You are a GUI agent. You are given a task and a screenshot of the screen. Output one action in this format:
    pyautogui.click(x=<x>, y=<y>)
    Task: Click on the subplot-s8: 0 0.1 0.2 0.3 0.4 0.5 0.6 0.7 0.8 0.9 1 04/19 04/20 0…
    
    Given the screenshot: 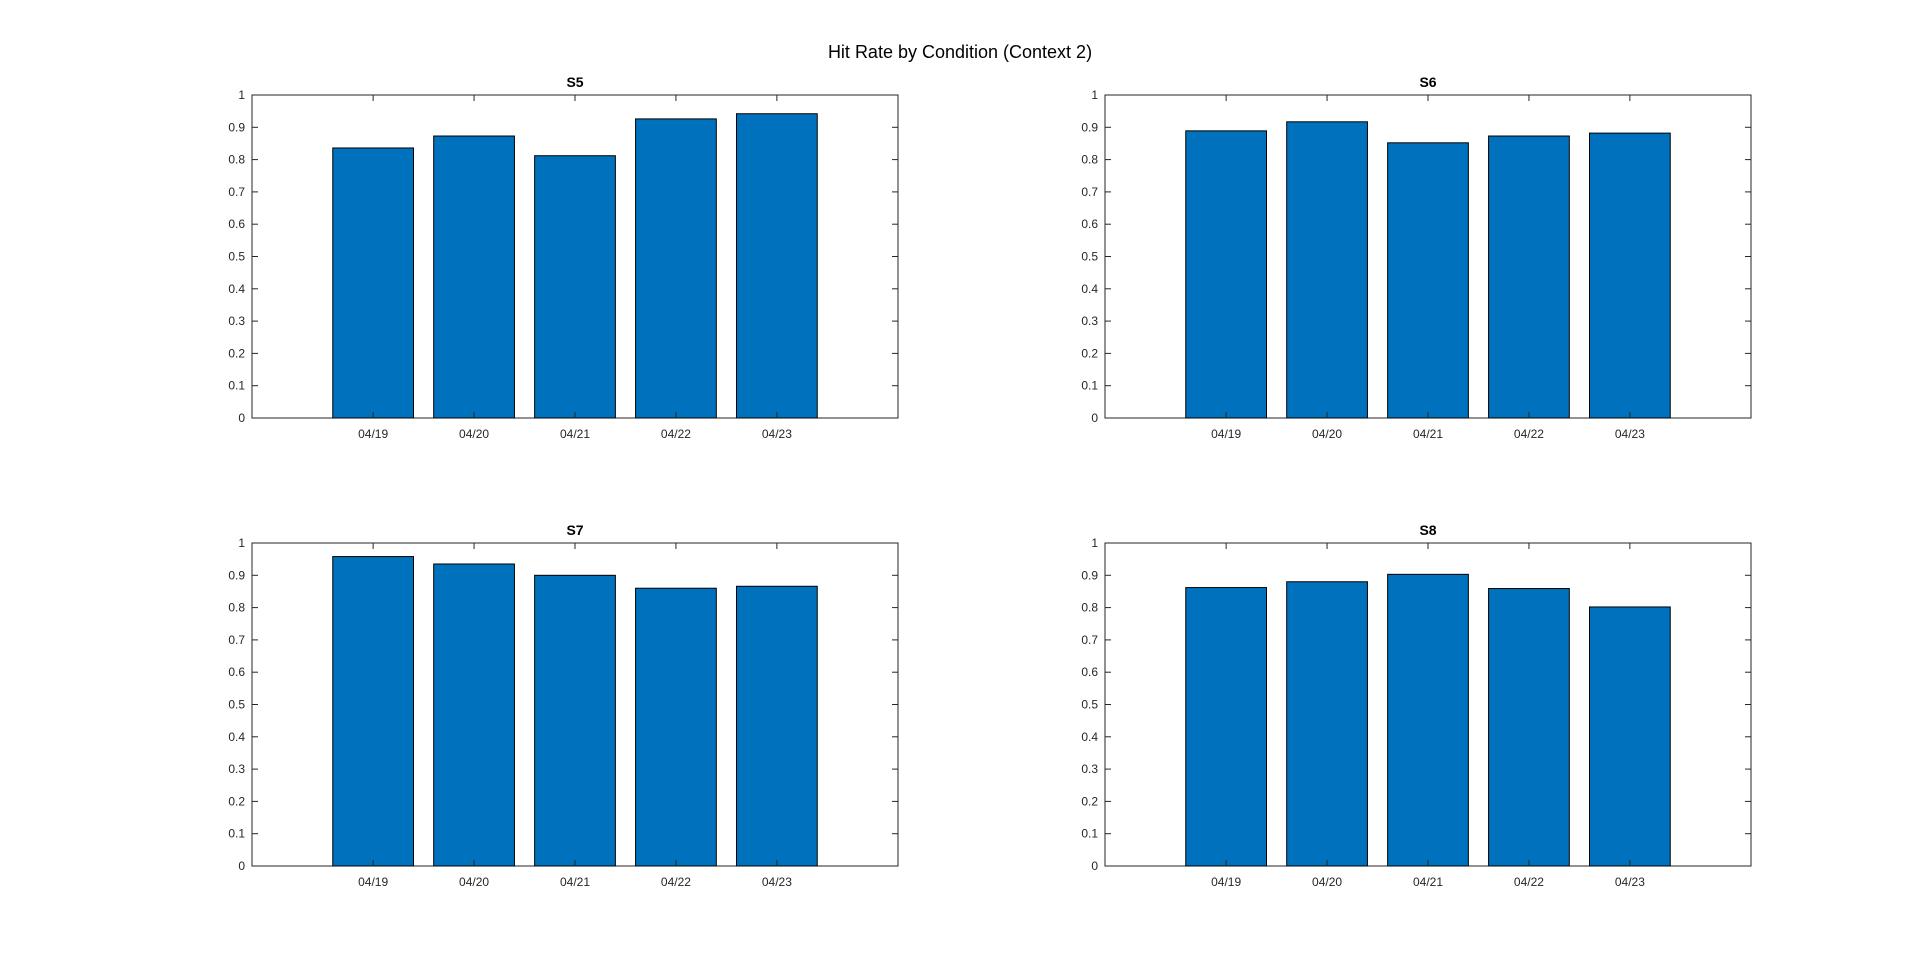 What is the action you would take?
    pyautogui.click(x=1416, y=705)
    